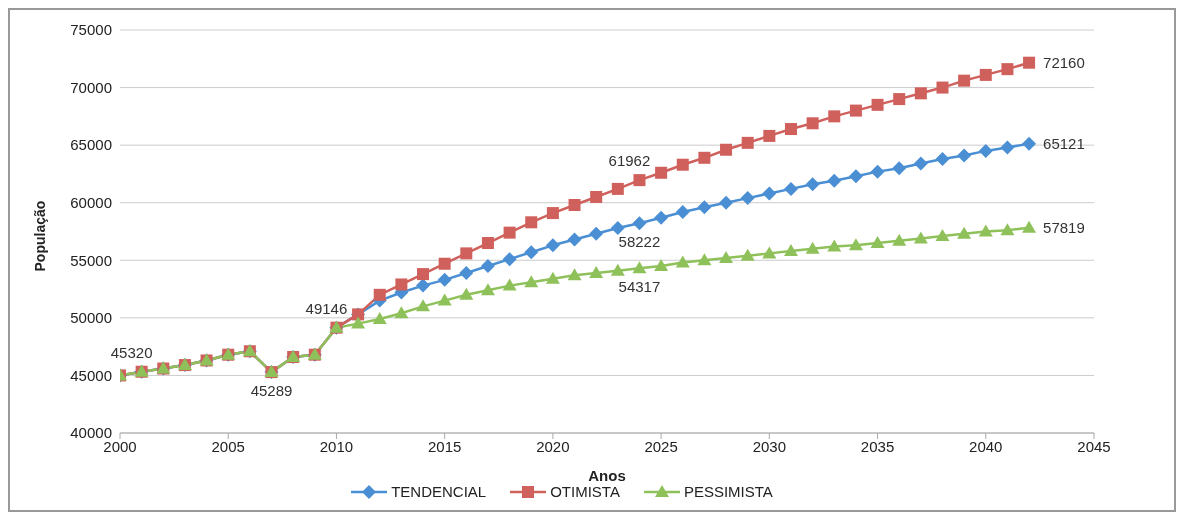 The image size is (1184, 519). Describe the element at coordinates (131, 352) in the screenshot. I see `data-label: 45320` at that location.